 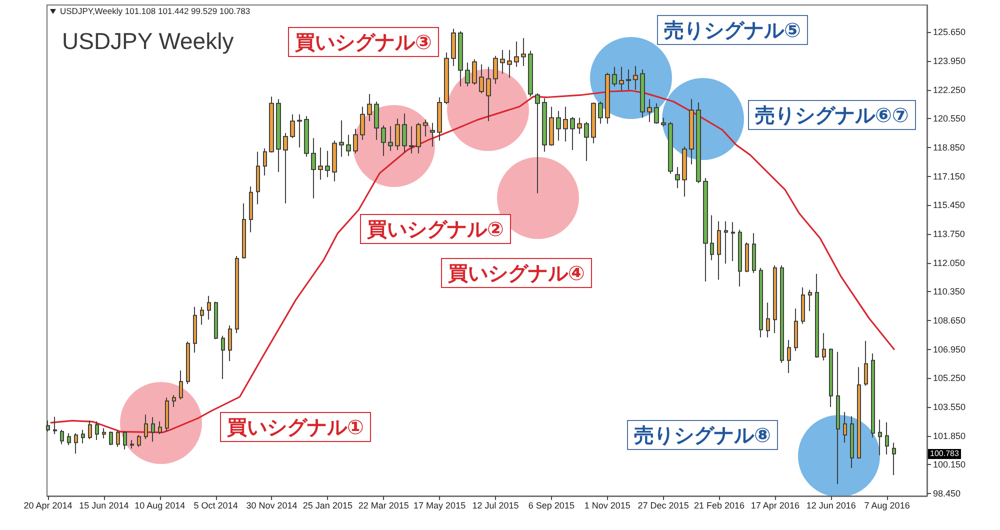 What do you see at coordinates (495, 505) in the screenshot?
I see `x-tick-label: 12 Jul 2015` at bounding box center [495, 505].